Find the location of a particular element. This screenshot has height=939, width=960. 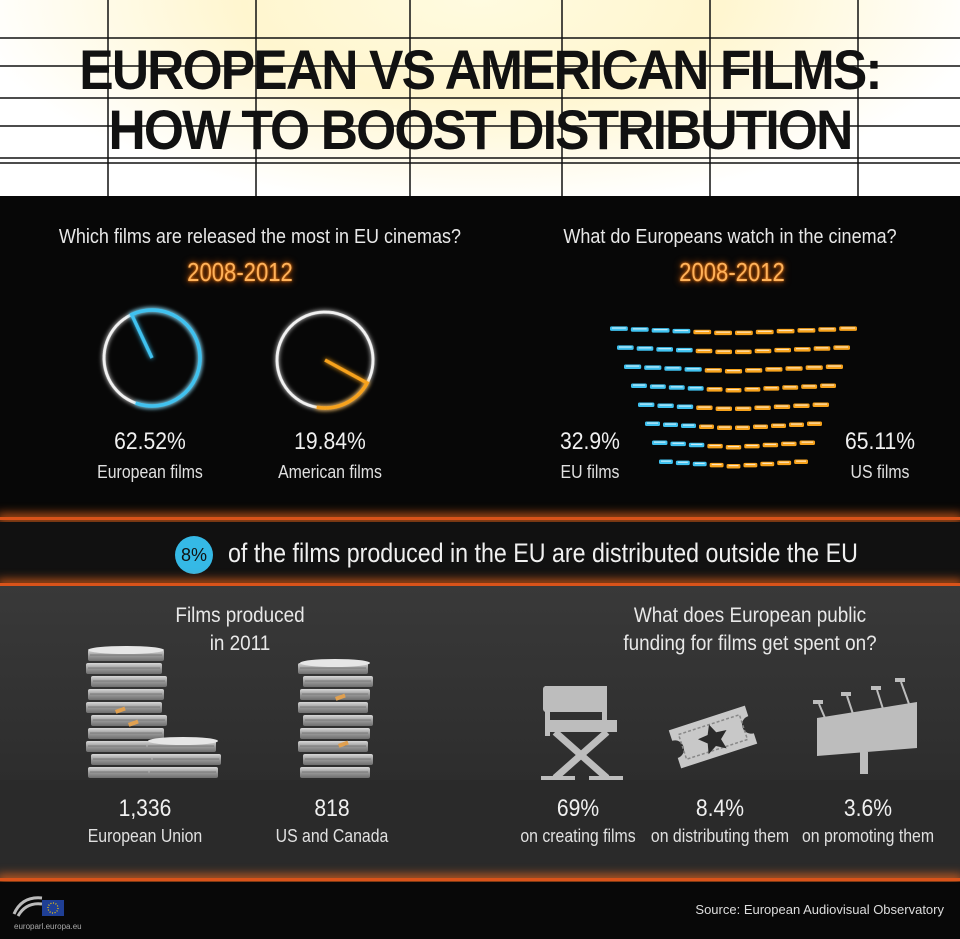

watched-eu-label: EU films is located at coordinates (590, 472).